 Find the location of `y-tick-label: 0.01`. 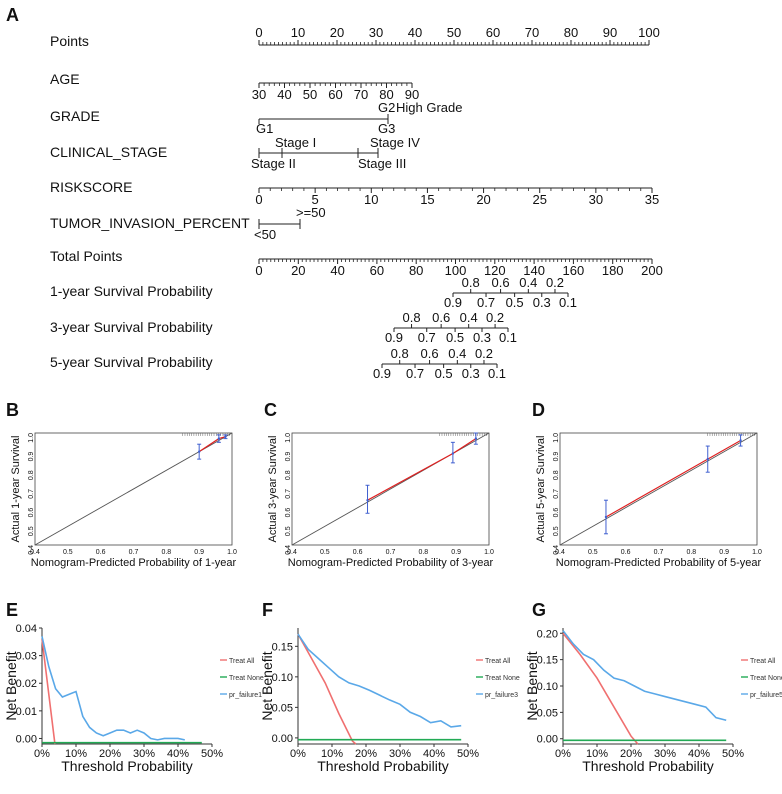

y-tick-label: 0.01 is located at coordinates (26, 712).